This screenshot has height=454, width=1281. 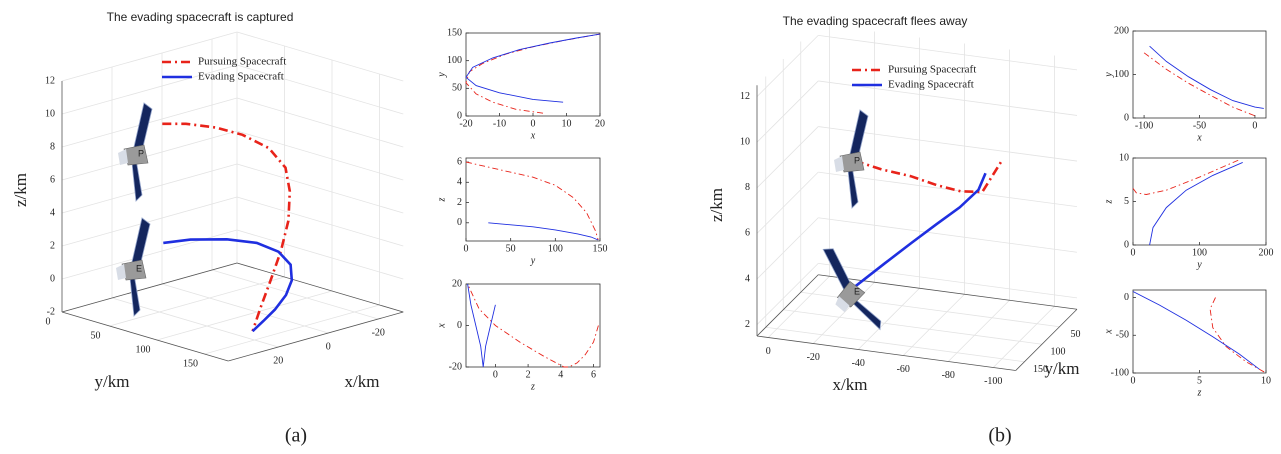 What do you see at coordinates (457, 283) in the screenshot?
I see `y-tick-label: 20` at bounding box center [457, 283].